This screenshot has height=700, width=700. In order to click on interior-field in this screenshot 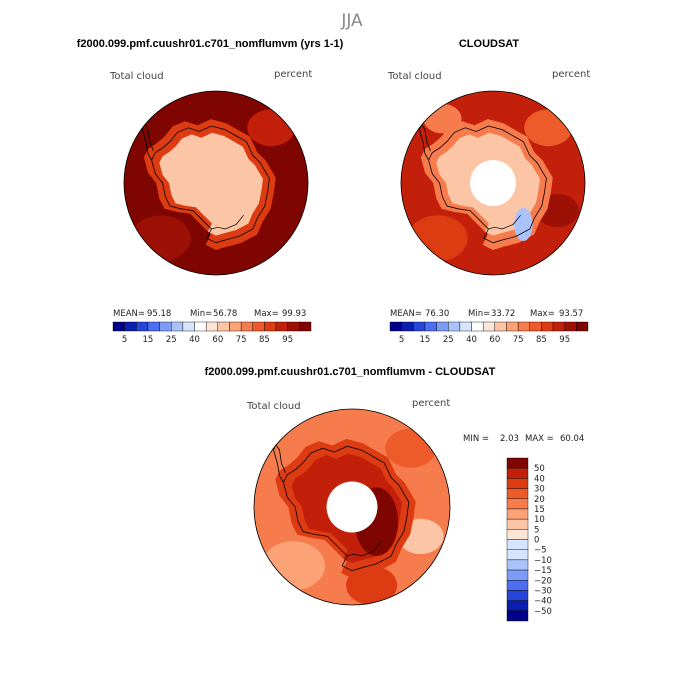, I will do `click(211, 184)`.